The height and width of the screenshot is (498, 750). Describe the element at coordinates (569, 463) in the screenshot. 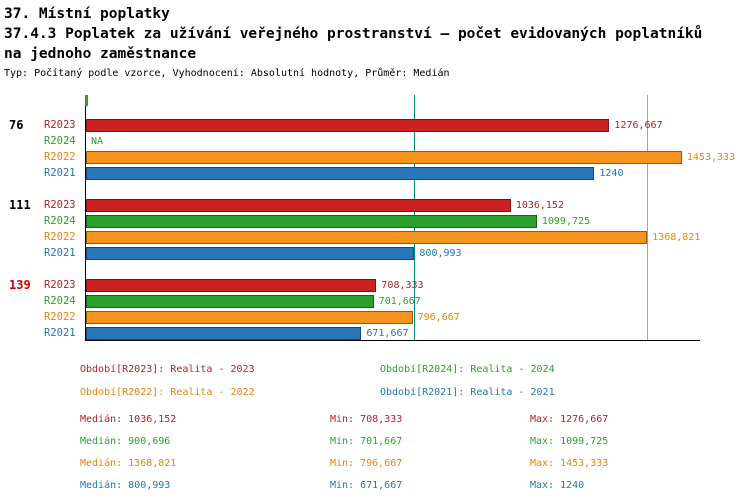

I see `stat-max-R2022: Max: 1453,333` at that location.